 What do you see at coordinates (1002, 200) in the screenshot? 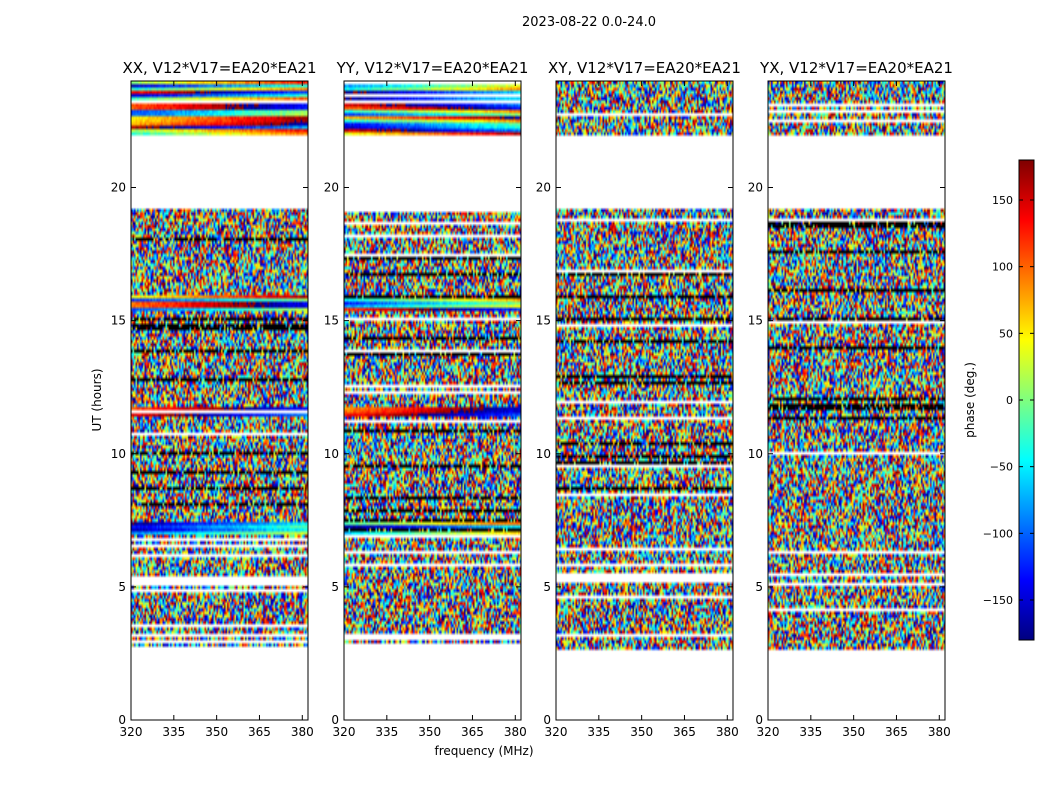
I see `colorbar-tick-label: 150` at bounding box center [1002, 200].